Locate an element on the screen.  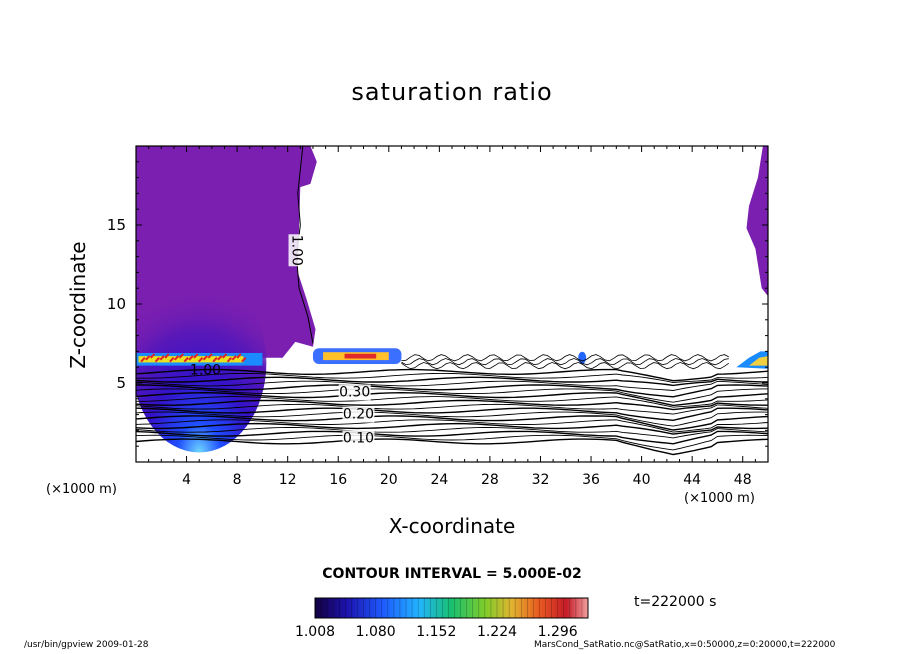
plume-hot-band is located at coordinates (191, 359).